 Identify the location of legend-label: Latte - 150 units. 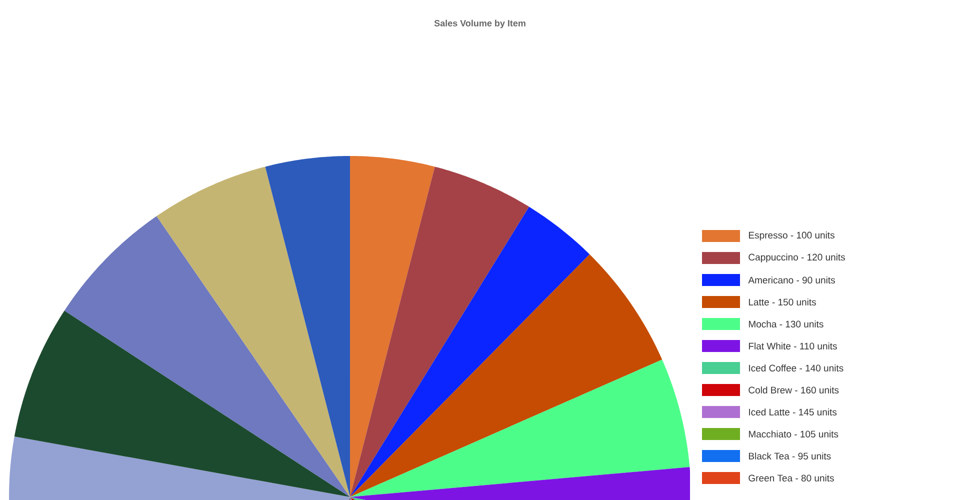
(782, 302).